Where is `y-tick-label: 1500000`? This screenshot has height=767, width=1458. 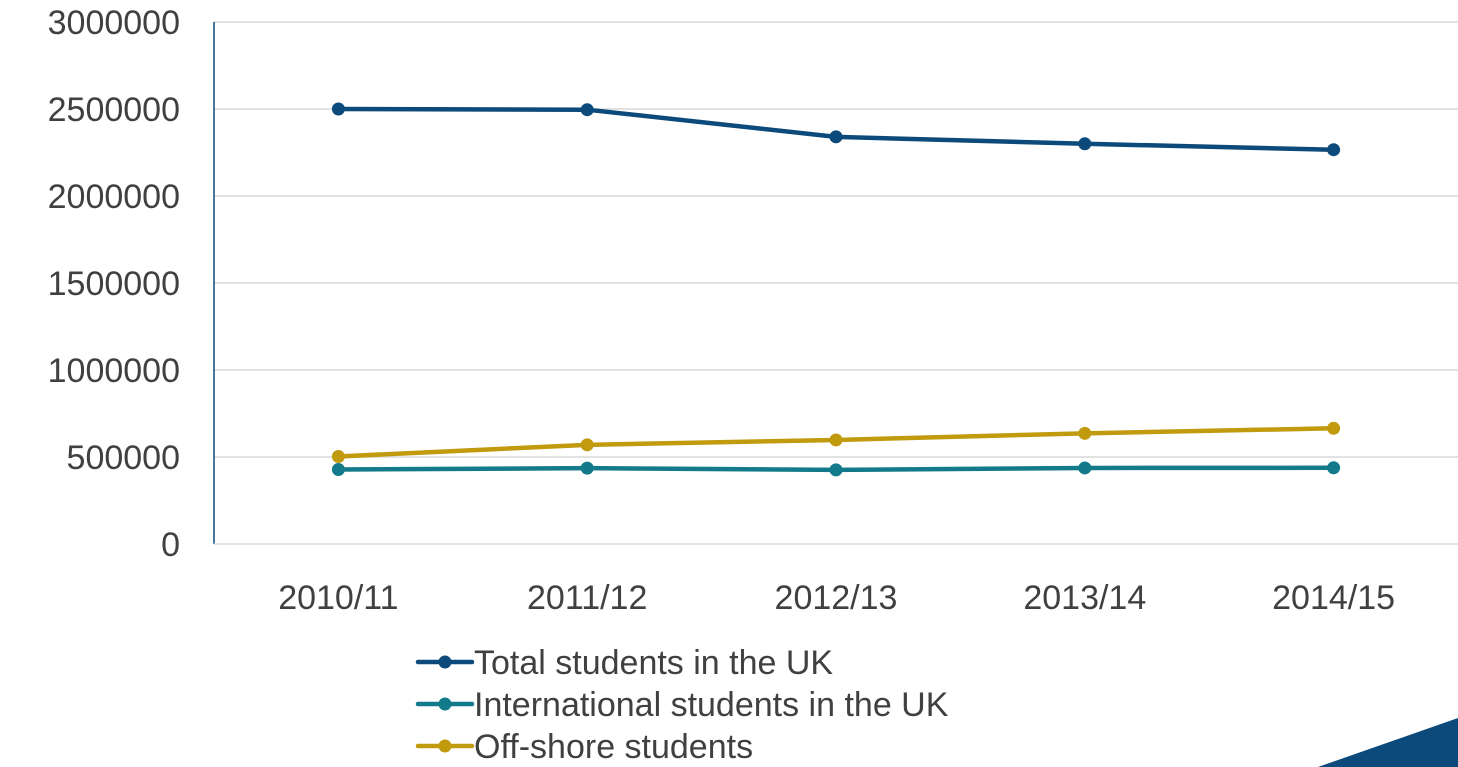 y-tick-label: 1500000 is located at coordinates (114, 284).